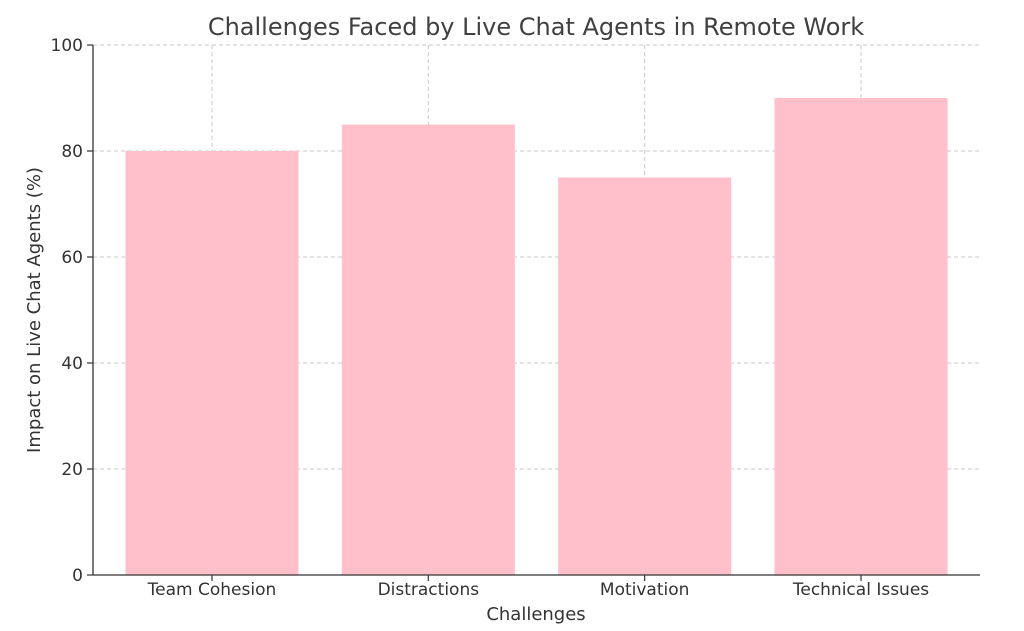 This screenshot has width=1024, height=631. I want to click on y-tick-label: 40, so click(72, 364).